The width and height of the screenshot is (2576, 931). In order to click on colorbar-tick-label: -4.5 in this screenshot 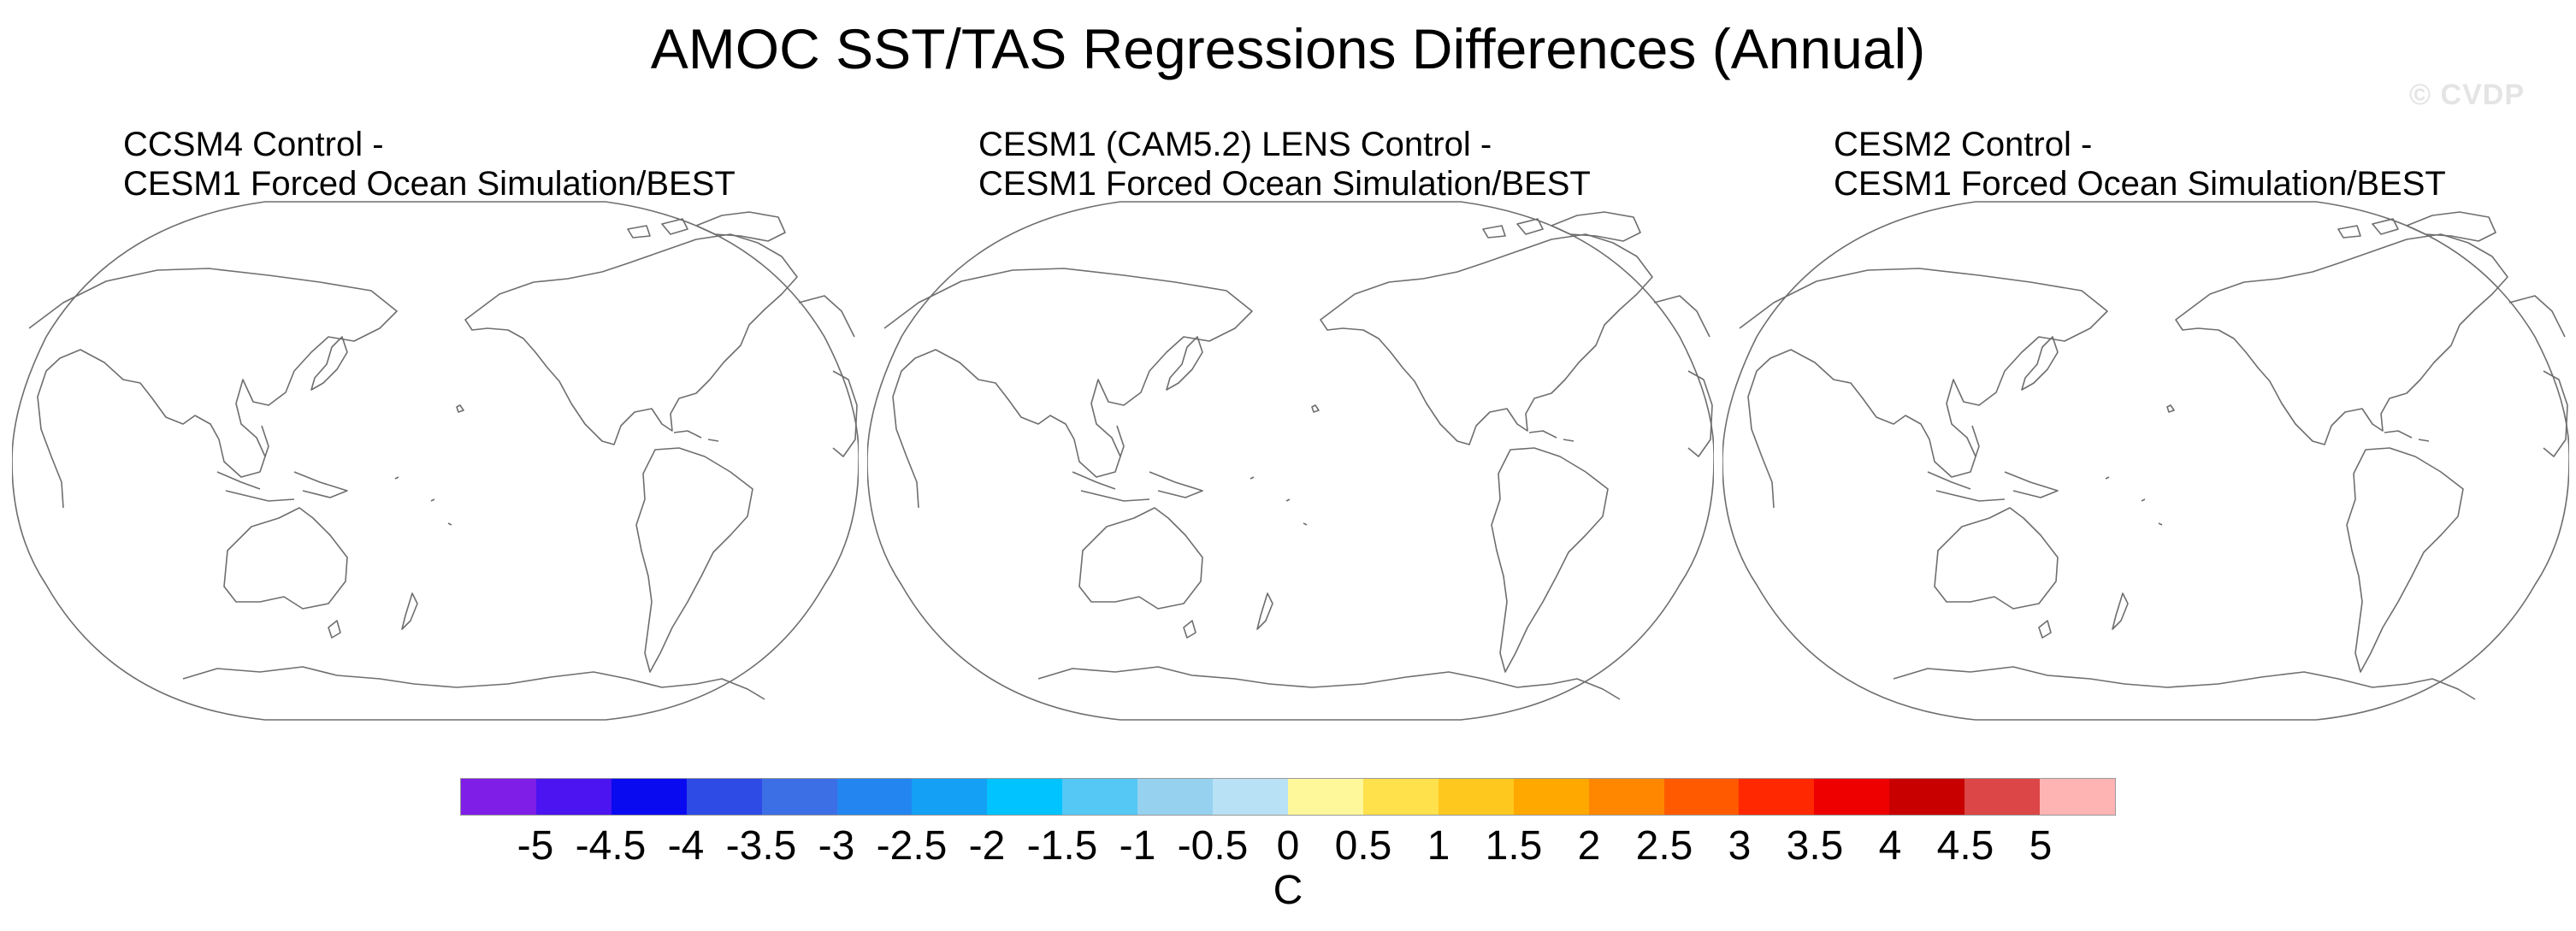, I will do `click(611, 846)`.